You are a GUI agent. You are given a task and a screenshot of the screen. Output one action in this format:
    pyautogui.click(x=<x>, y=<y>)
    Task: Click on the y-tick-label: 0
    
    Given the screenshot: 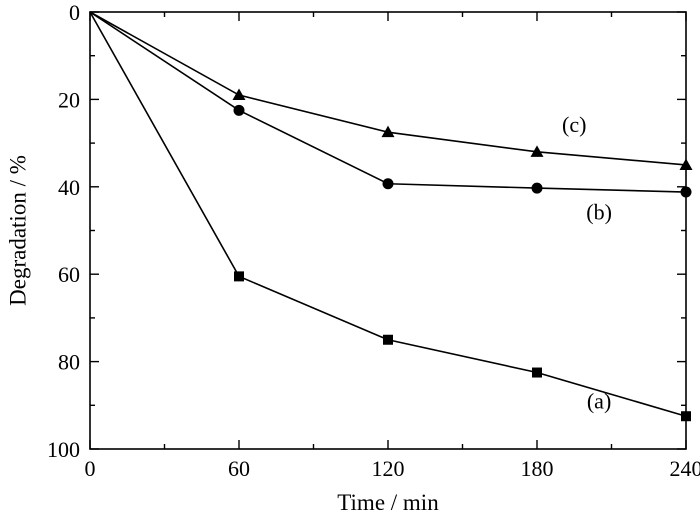 What is the action you would take?
    pyautogui.click(x=74, y=12)
    